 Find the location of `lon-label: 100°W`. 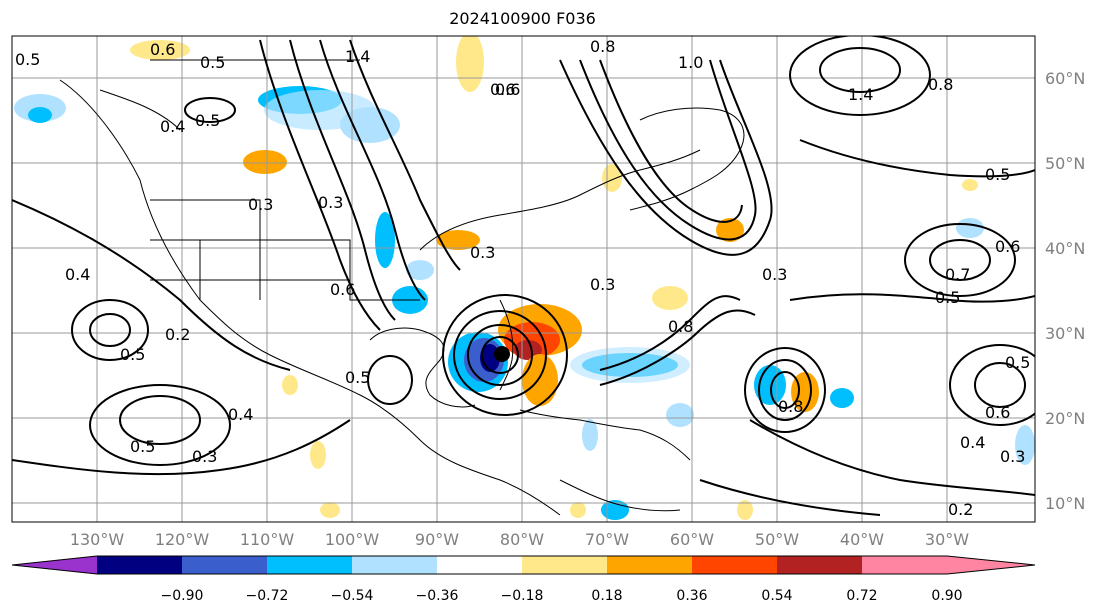

lon-label: 100°W is located at coordinates (352, 539).